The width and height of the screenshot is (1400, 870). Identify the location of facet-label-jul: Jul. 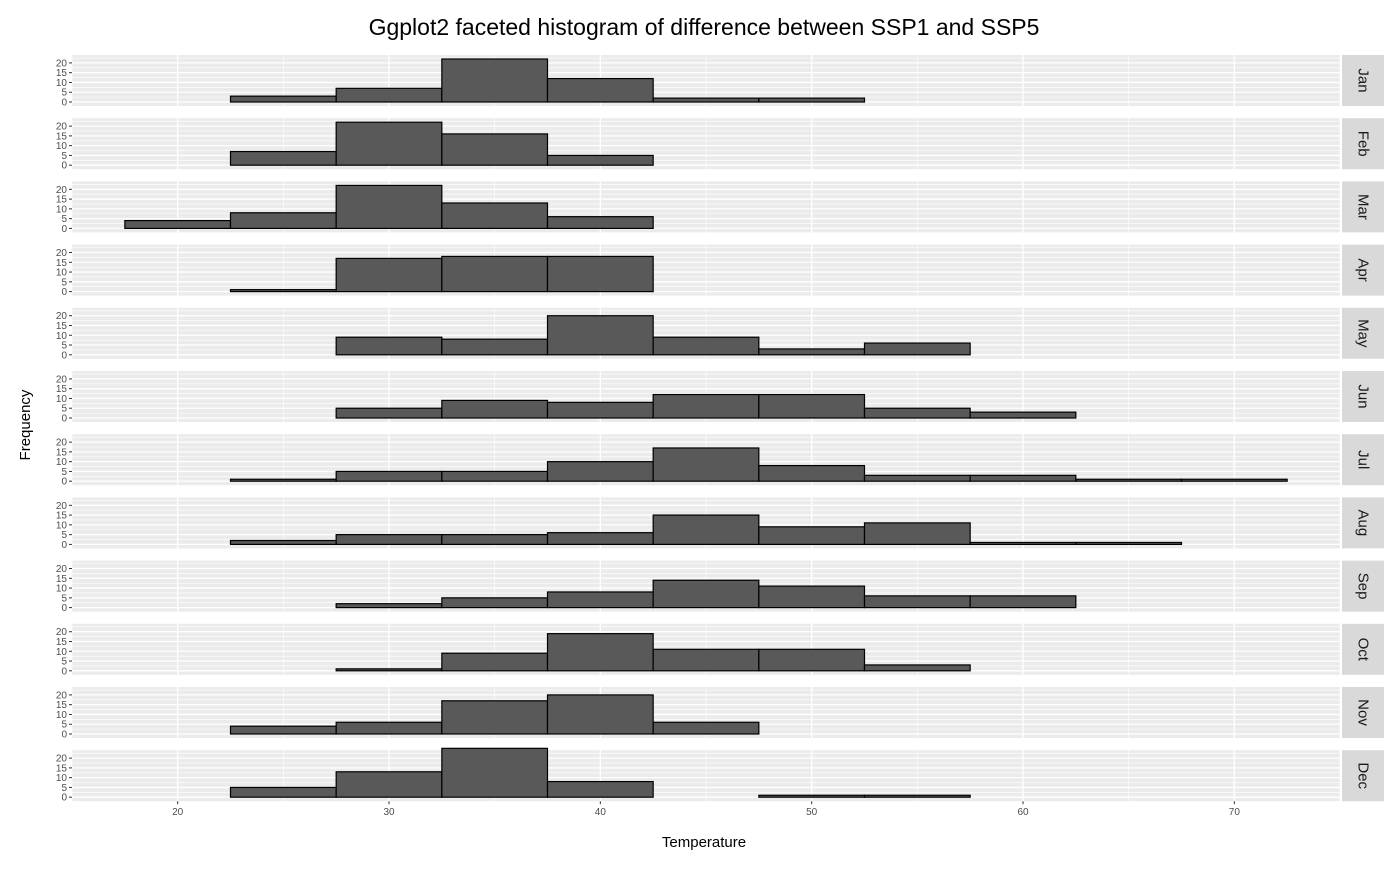
(1363, 459).